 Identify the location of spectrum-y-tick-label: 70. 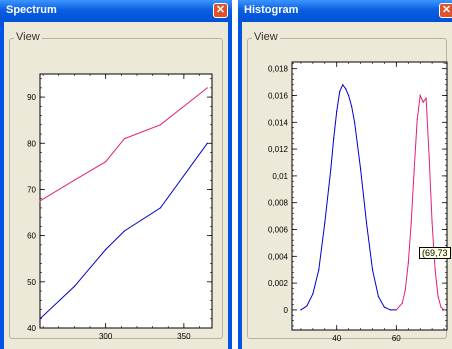
(31, 189).